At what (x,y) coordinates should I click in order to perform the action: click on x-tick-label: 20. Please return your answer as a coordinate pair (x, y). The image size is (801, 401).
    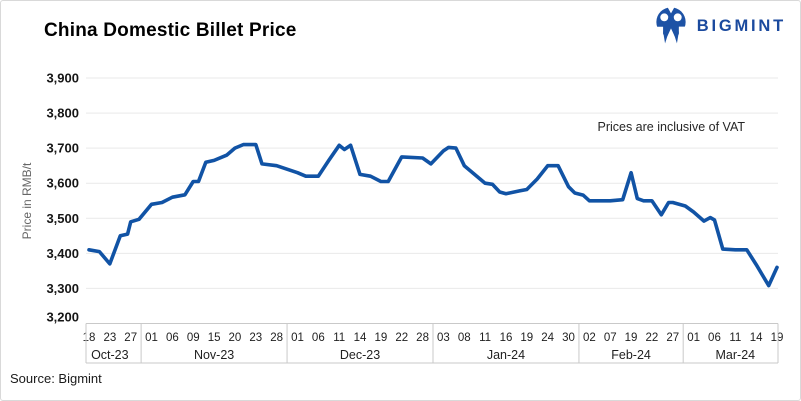
    Looking at the image, I should click on (235, 338).